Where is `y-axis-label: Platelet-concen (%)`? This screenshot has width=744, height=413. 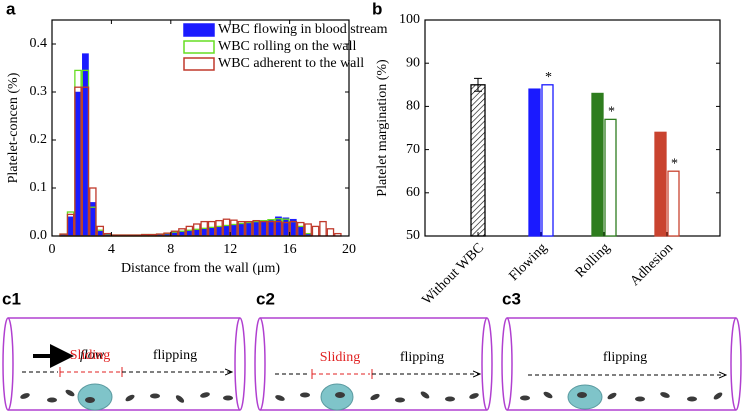 y-axis-label: Platelet-concen (%) is located at coordinates (13, 127).